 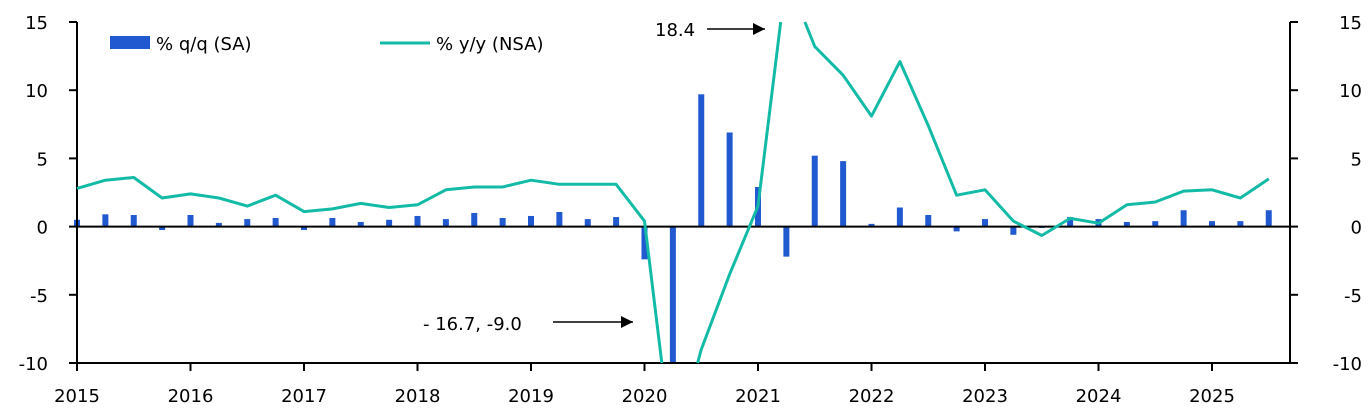 I want to click on bar-2021Q2, so click(x=786, y=241).